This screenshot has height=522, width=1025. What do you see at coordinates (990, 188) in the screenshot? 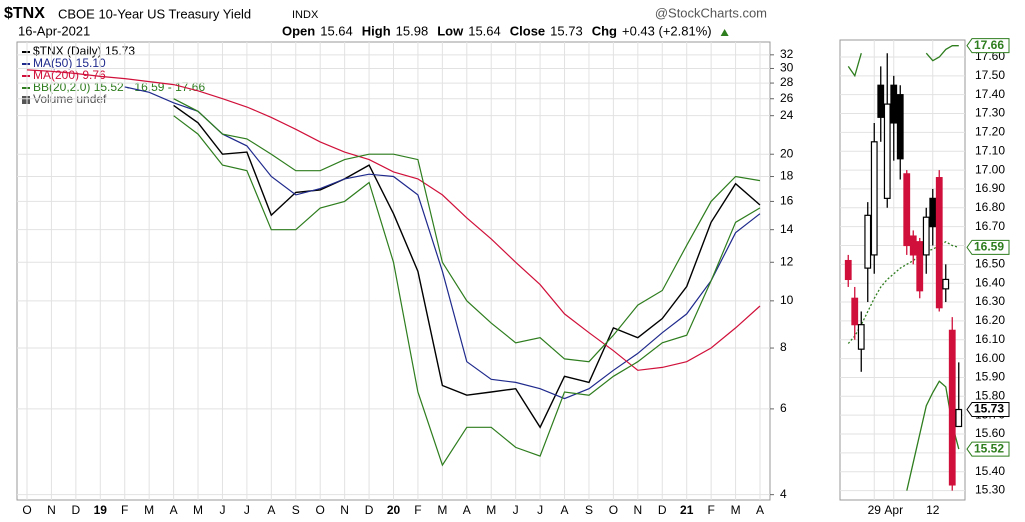
I see `y-tick-label: 16.90` at bounding box center [990, 188].